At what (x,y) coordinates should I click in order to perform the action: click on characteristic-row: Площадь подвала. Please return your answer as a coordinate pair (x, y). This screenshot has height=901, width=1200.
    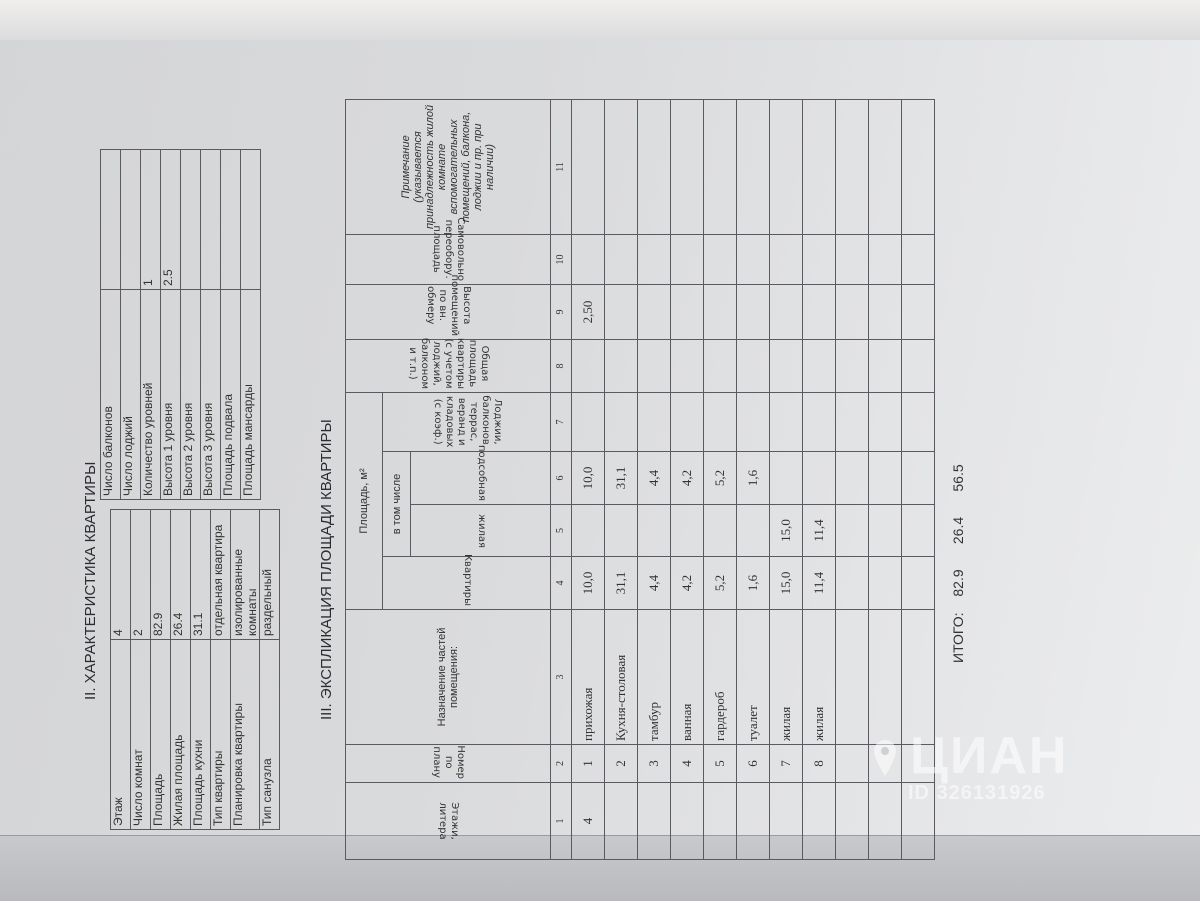
    Looking at the image, I should click on (230, 324).